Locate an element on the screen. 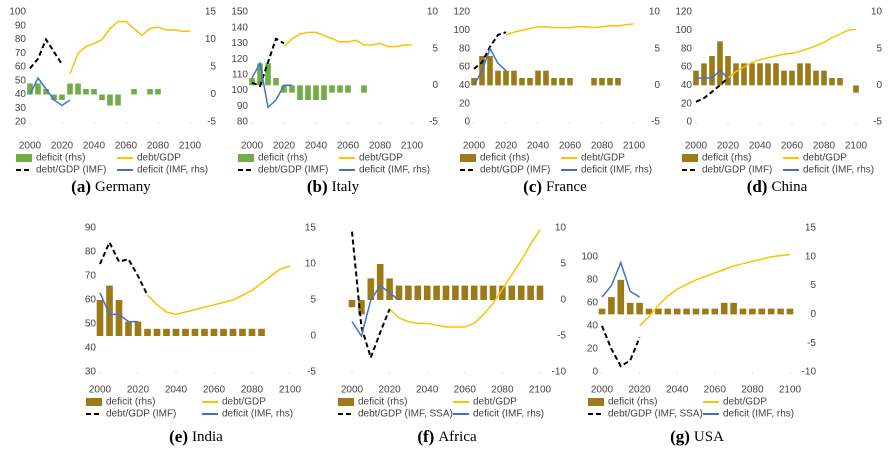 The image size is (889, 454). caption-letter: (e) is located at coordinates (178, 436).